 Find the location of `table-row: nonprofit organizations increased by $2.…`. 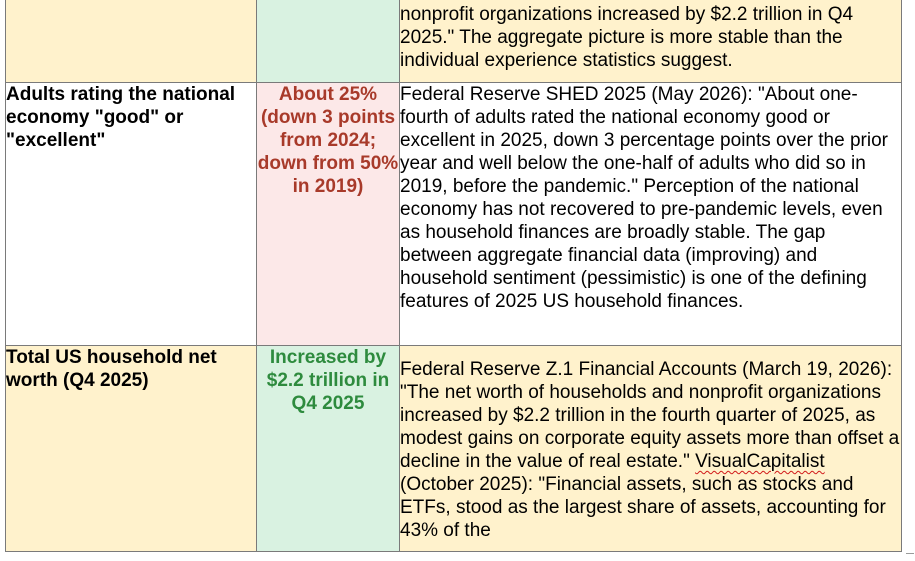

table-row: nonprofit organizations increased by $2.… is located at coordinates (453, 41).